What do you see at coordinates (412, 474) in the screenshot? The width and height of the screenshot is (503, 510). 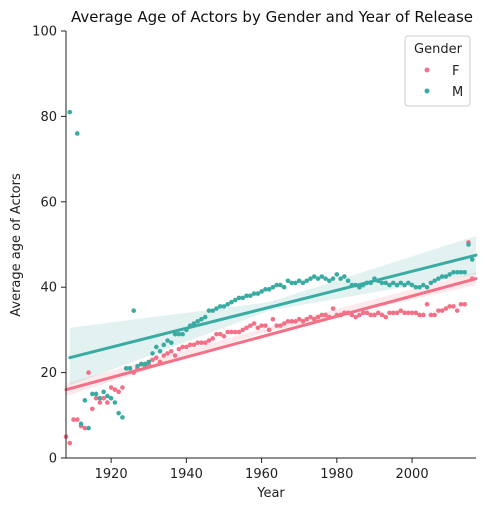 I see `x-tick-label: 2000` at bounding box center [412, 474].